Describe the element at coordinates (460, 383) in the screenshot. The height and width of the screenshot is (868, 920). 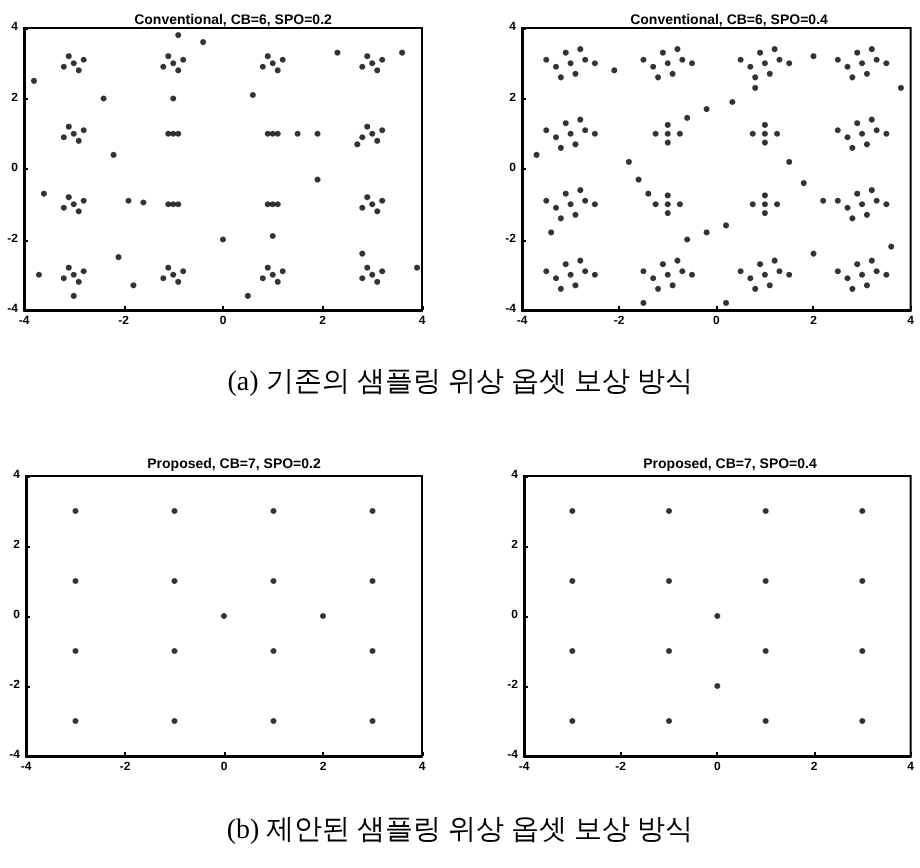
I see `text: (a) 기존의 샘플링 위상 옵셋 보상 방식` at that location.